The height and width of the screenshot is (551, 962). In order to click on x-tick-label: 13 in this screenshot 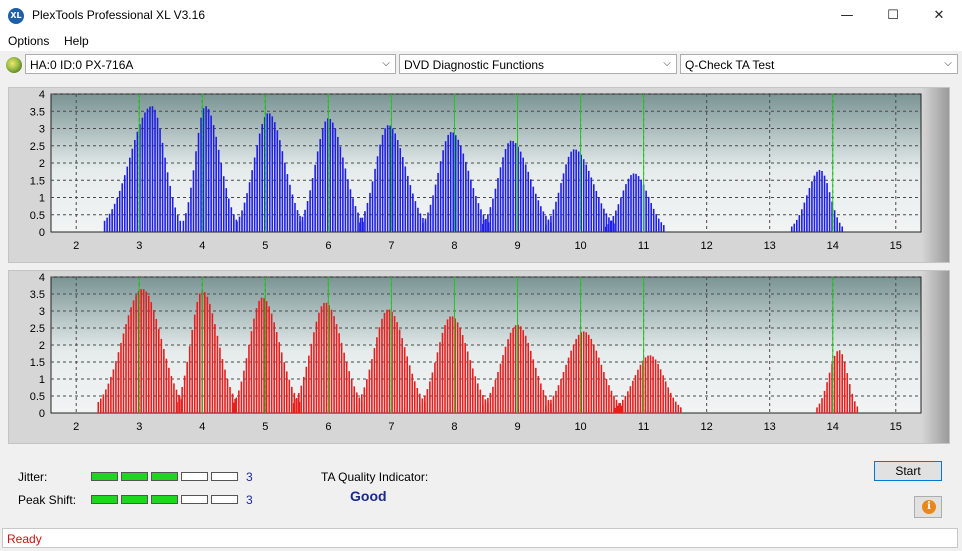, I will do `click(770, 427)`.